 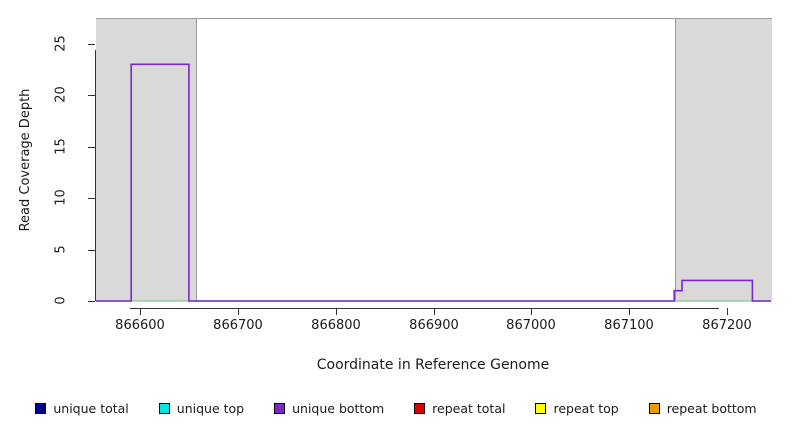 I want to click on legend-item: unique top, so click(x=201, y=408).